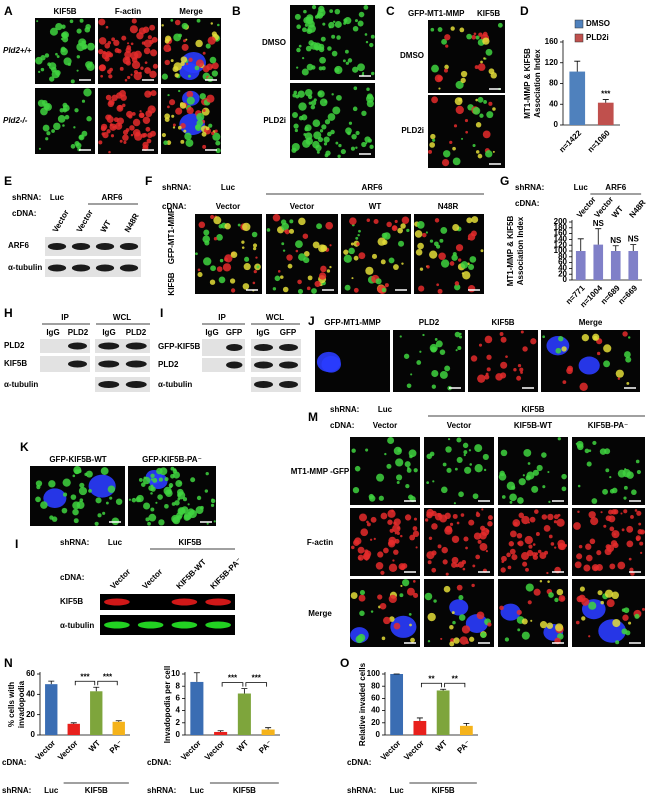  Describe the element at coordinates (561, 244) in the screenshot. I see `y-tick-label: 120` at that location.